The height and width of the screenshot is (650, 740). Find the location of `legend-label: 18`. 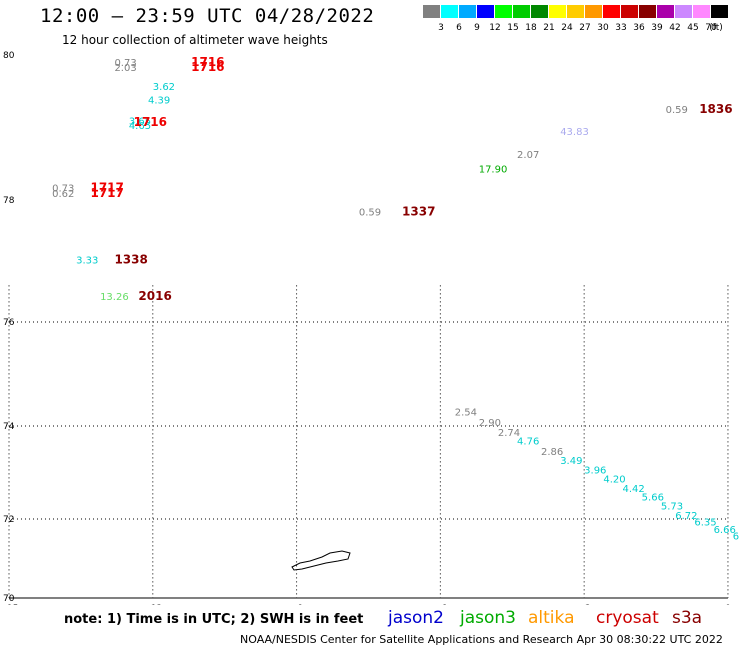

legend-label: 18 is located at coordinates (531, 28).